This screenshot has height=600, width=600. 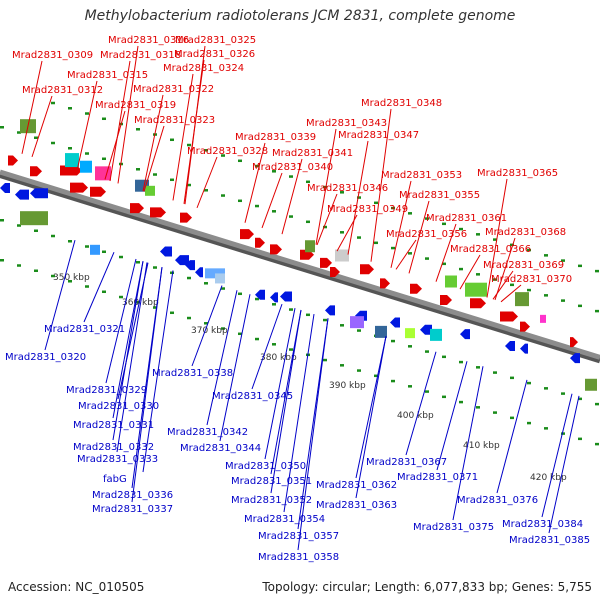 I want to click on top-gene-label: Mrad2831_0349, so click(x=367, y=209).